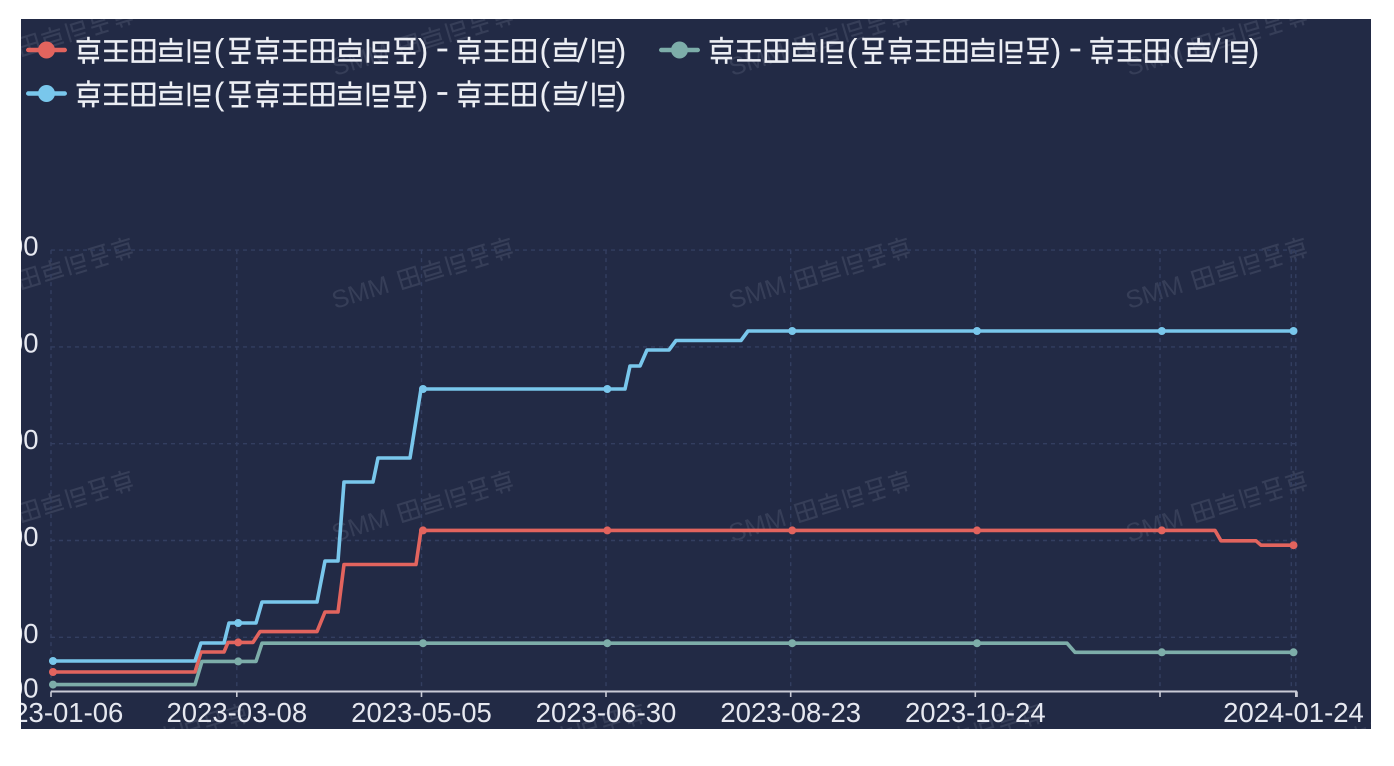  I want to click on svg-text: 2023-01-06, so click(61, 712).